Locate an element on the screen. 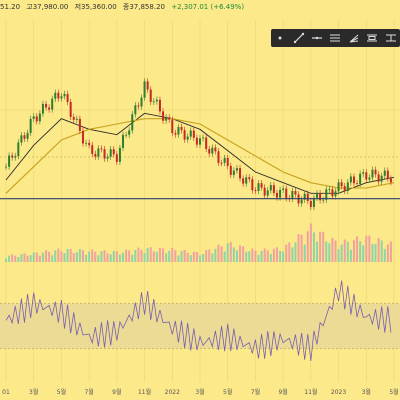 The width and height of the screenshot is (400, 400). change-value: +2,307.01 (+6.49%) is located at coordinates (208, 7).